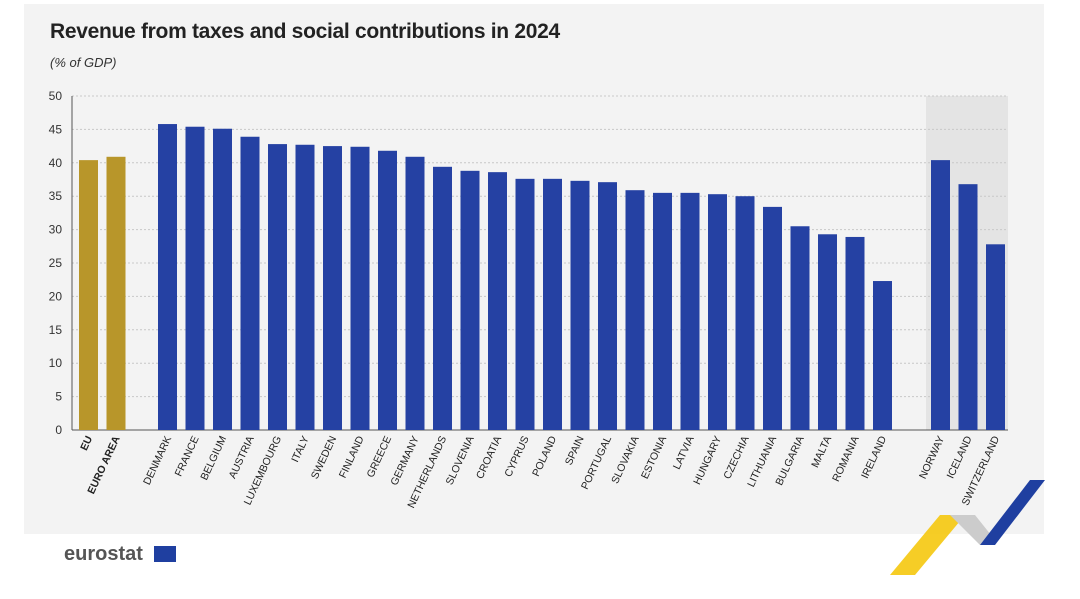 Image resolution: width=1080 pixels, height=599 pixels. I want to click on y-tick-label: 5, so click(58, 397).